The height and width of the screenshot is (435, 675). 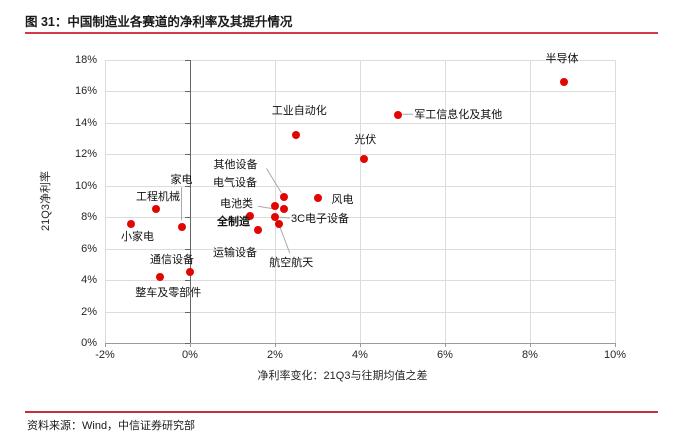 I want to click on y-tick-label: 14%, so click(x=85, y=122).